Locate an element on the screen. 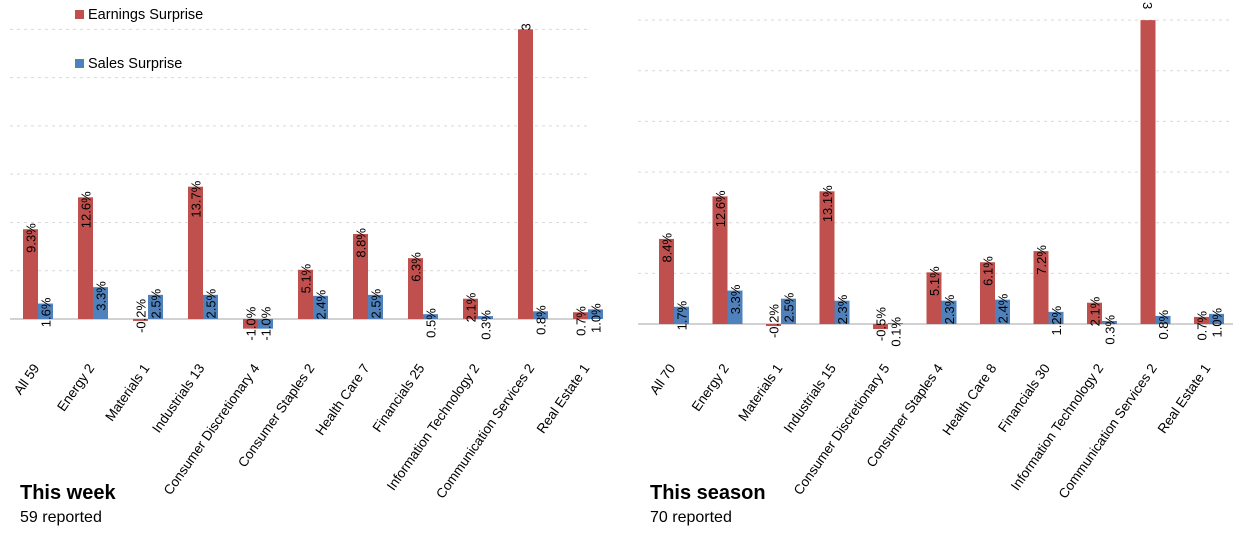 The height and width of the screenshot is (540, 1244). data-label-sales: 3.3% is located at coordinates (735, 299).